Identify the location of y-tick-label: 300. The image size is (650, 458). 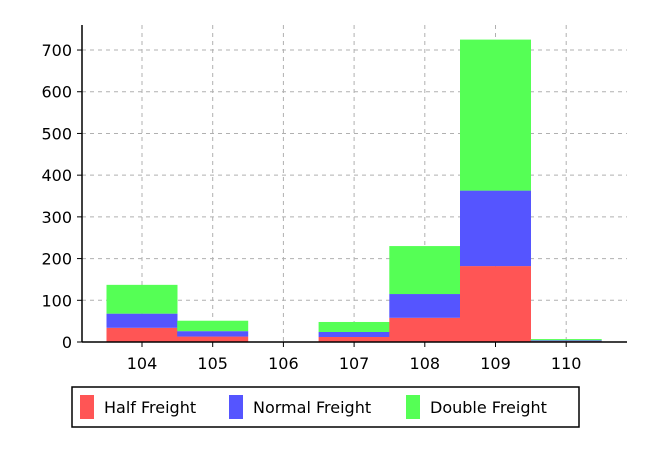
(56, 217).